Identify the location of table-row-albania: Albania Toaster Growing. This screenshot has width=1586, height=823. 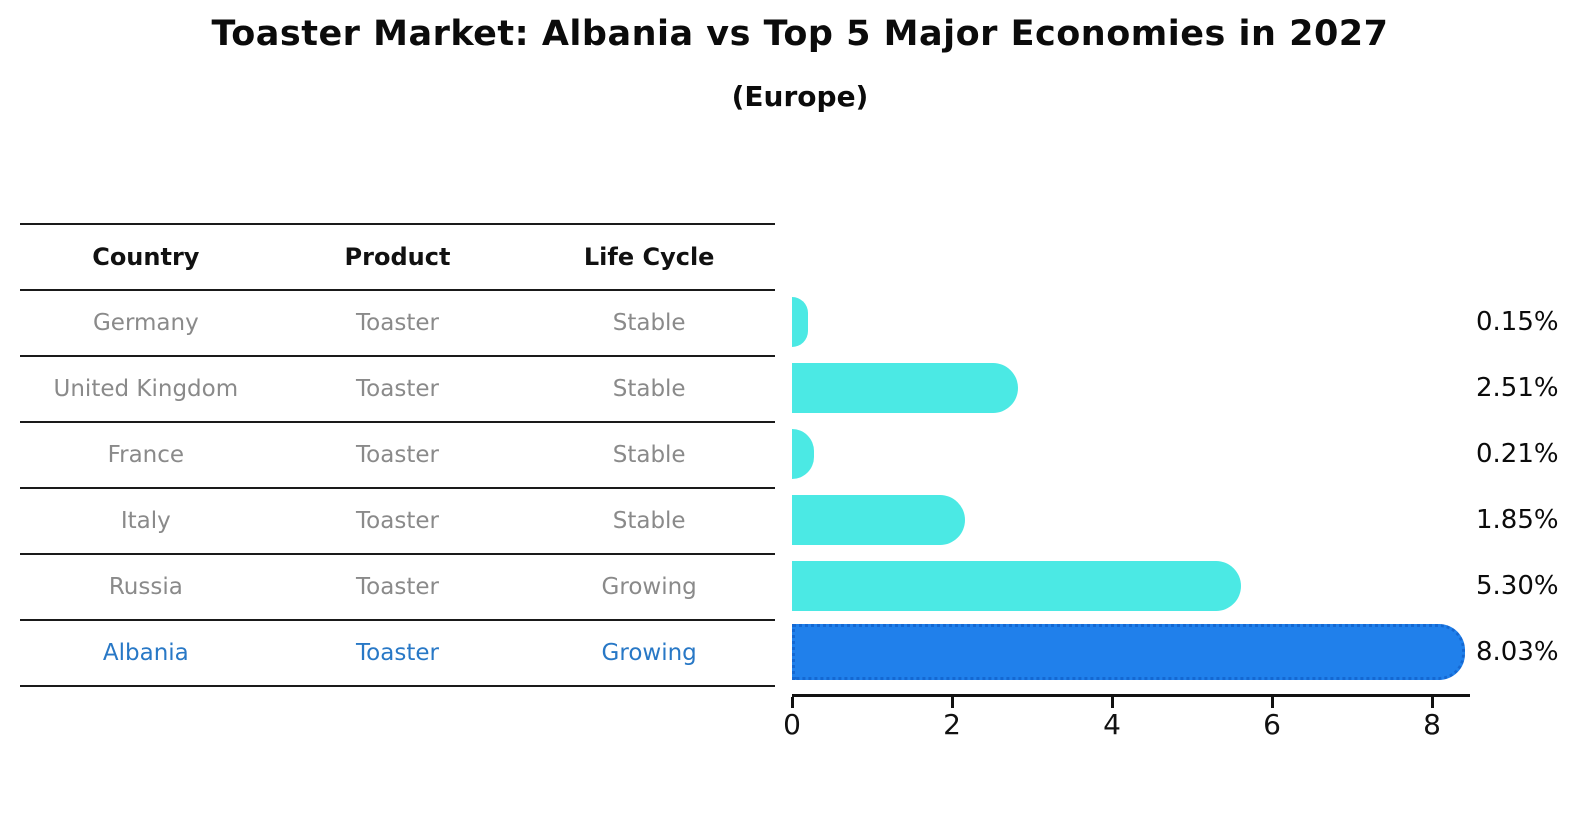
(397, 653).